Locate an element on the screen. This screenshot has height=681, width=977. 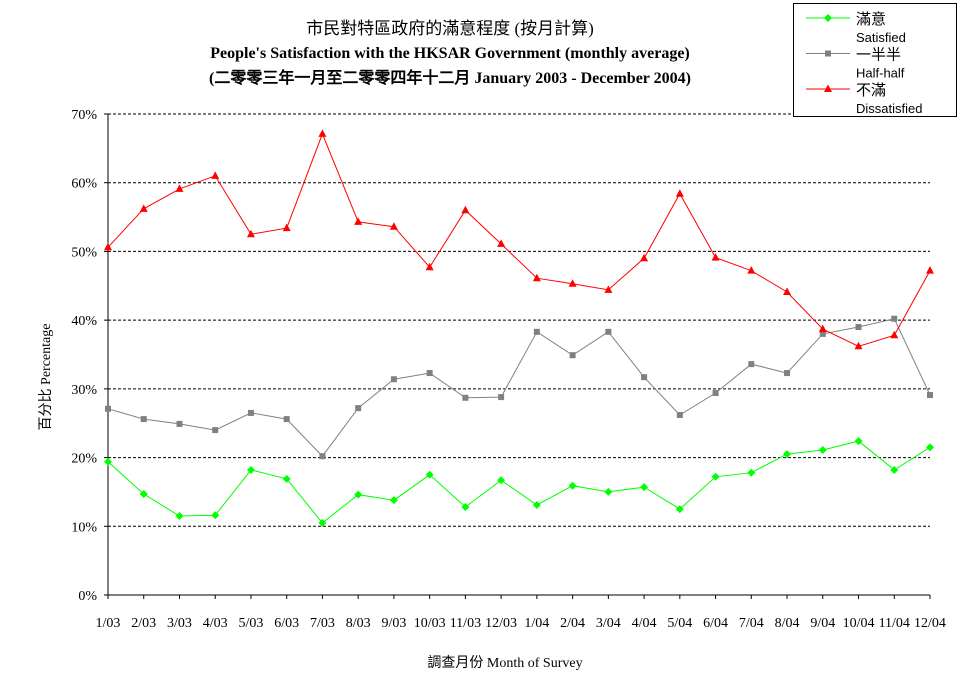
x-tick-label: 10/04 is located at coordinates (859, 623).